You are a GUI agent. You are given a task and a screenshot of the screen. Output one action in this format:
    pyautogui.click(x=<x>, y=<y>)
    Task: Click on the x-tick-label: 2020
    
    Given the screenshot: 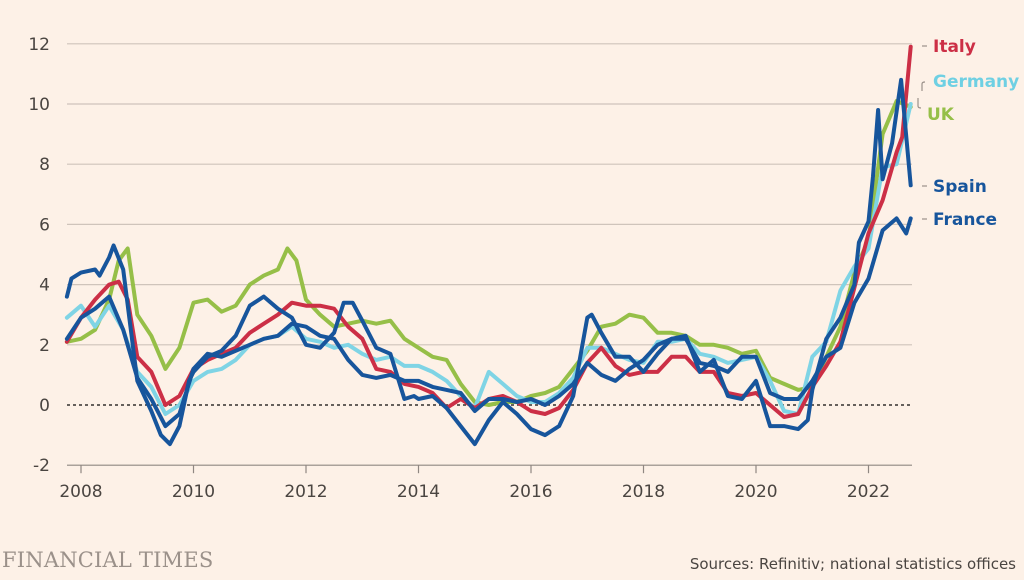 What is the action you would take?
    pyautogui.click(x=755, y=492)
    